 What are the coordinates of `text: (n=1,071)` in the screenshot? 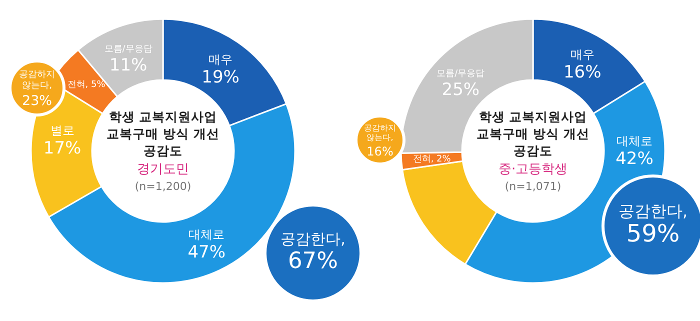 It's located at (533, 186).